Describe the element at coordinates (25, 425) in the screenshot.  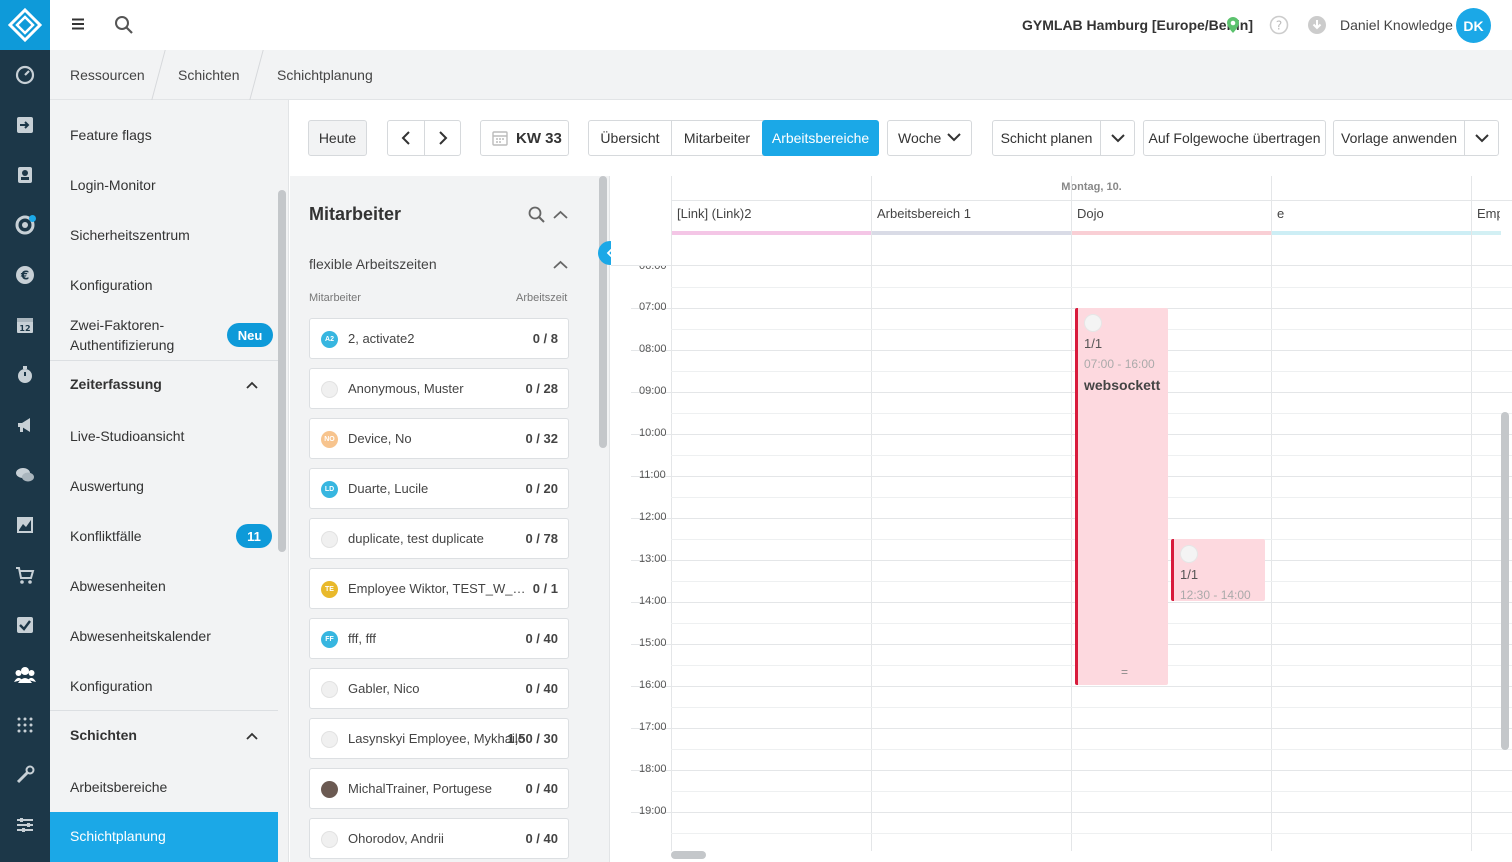
I see `megaphone-icon` at that location.